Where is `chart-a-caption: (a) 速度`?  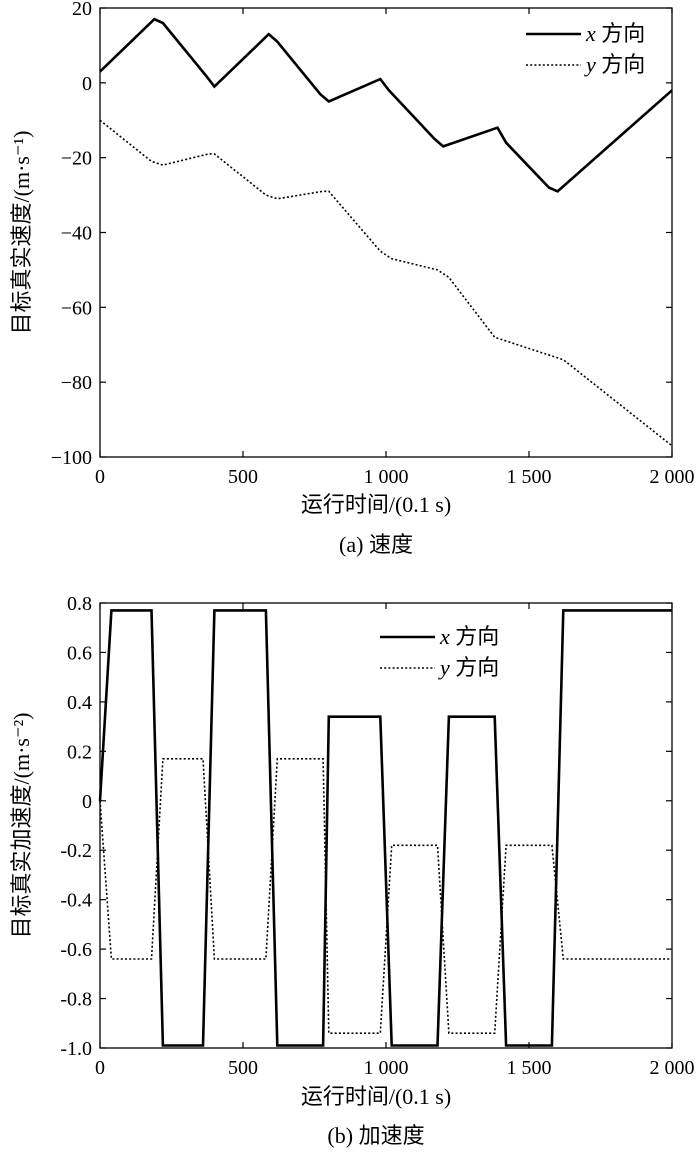
chart-a-caption: (a) 速度 is located at coordinates (376, 544).